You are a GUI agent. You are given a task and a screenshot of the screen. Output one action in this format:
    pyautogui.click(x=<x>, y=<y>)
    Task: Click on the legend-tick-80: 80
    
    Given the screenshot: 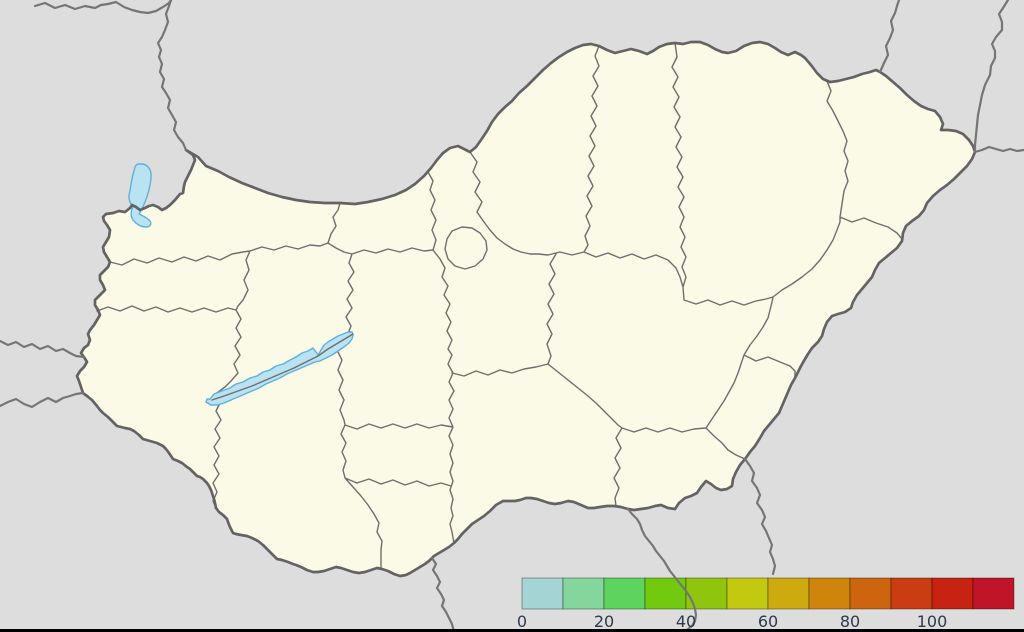 What is the action you would take?
    pyautogui.click(x=850, y=621)
    